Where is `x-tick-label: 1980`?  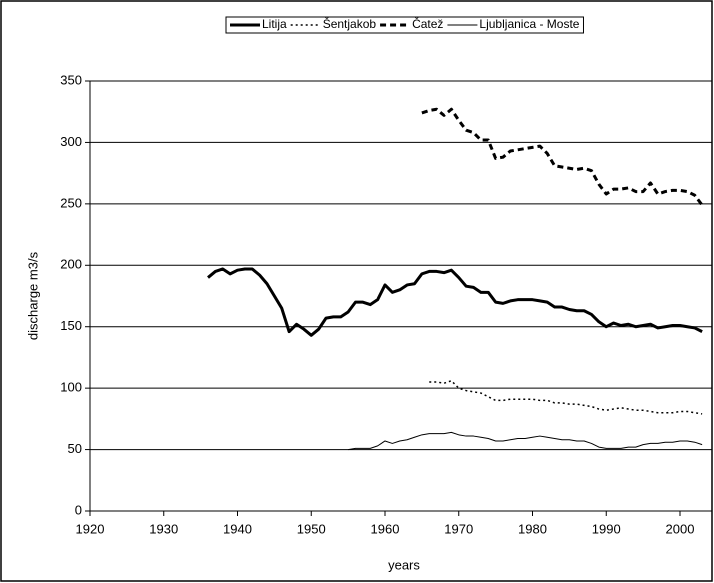 x-tick-label: 1980 is located at coordinates (532, 528).